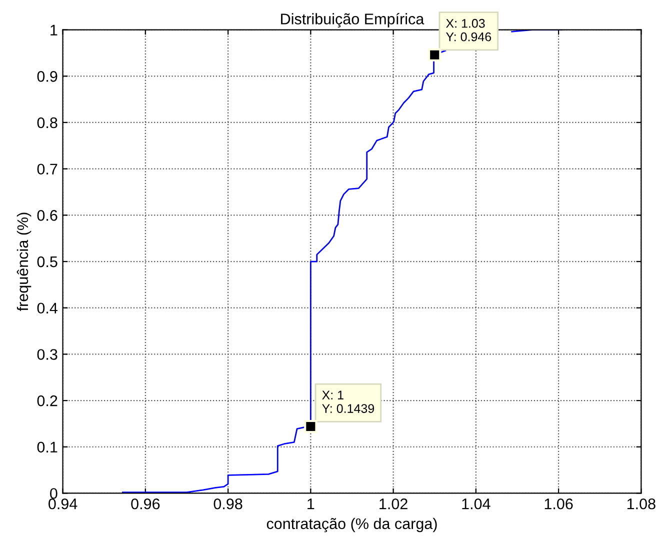  I want to click on x-tick-label: 1, so click(311, 504).